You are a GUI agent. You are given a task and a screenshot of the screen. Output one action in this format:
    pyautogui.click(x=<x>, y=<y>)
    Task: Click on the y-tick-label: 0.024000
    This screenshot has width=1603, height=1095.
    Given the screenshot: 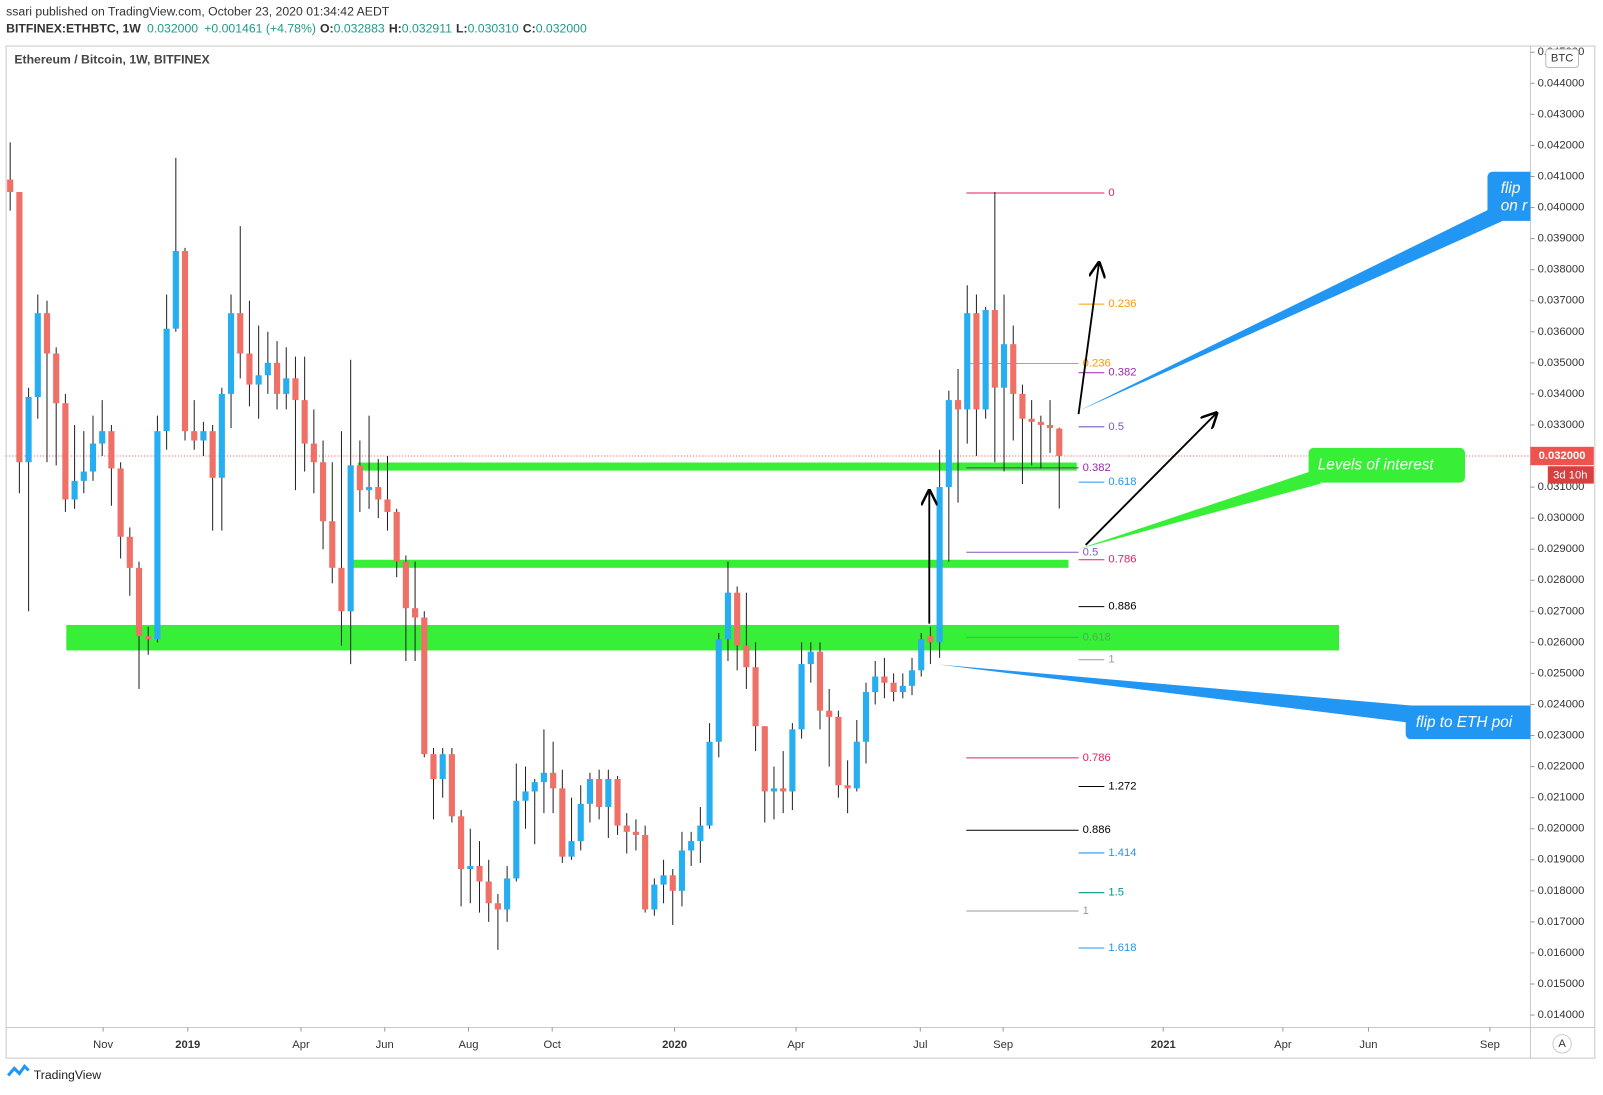 What is the action you would take?
    pyautogui.click(x=1561, y=704)
    